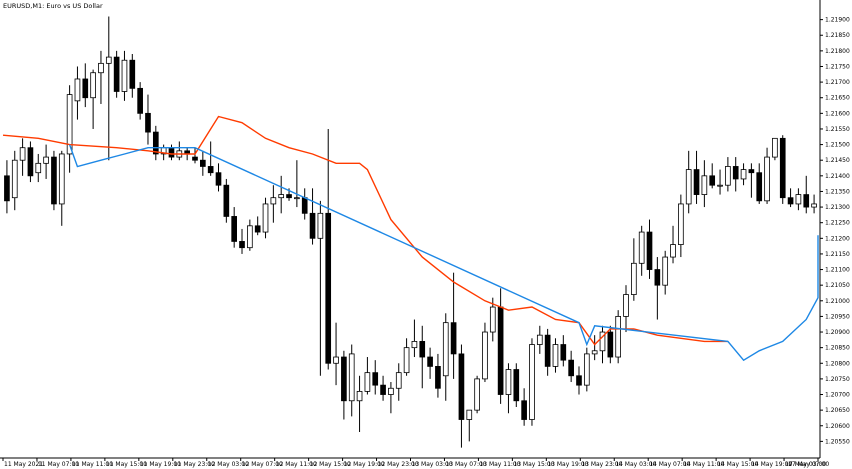 Image resolution: width=852 pixels, height=469 pixels. What do you see at coordinates (837, 98) in the screenshot?
I see `price-tick-label: 1.21650` at bounding box center [837, 98].